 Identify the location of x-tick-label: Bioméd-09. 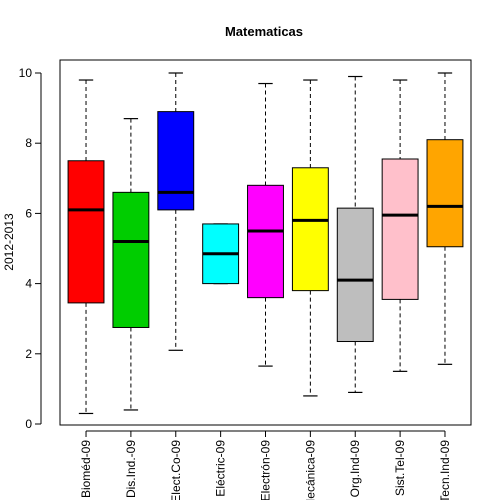
(86, 469).